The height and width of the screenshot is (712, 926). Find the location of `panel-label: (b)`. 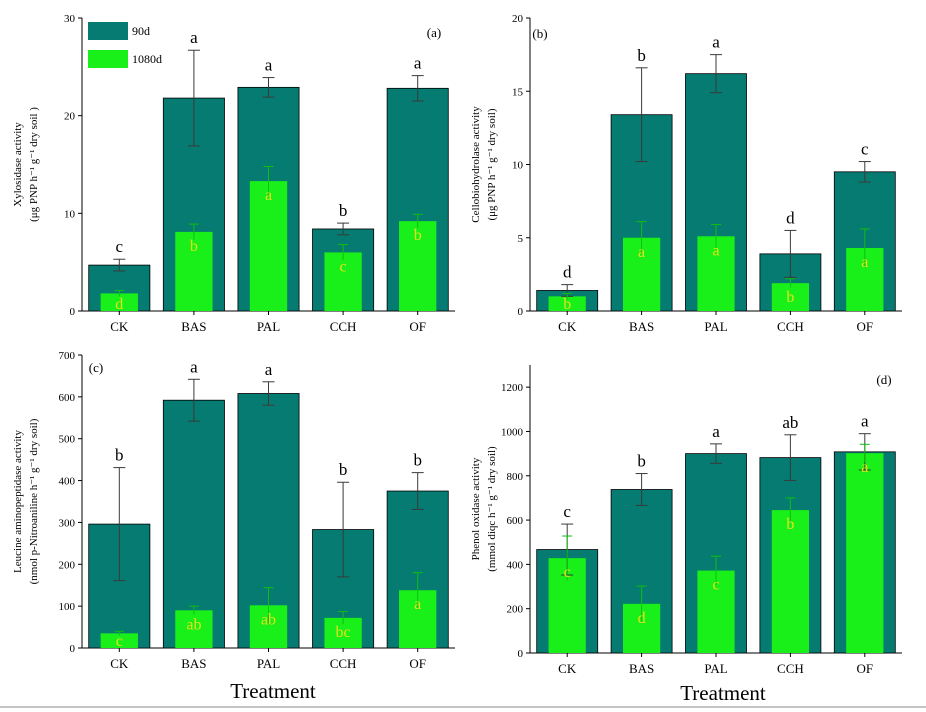

panel-label: (b) is located at coordinates (539, 33).